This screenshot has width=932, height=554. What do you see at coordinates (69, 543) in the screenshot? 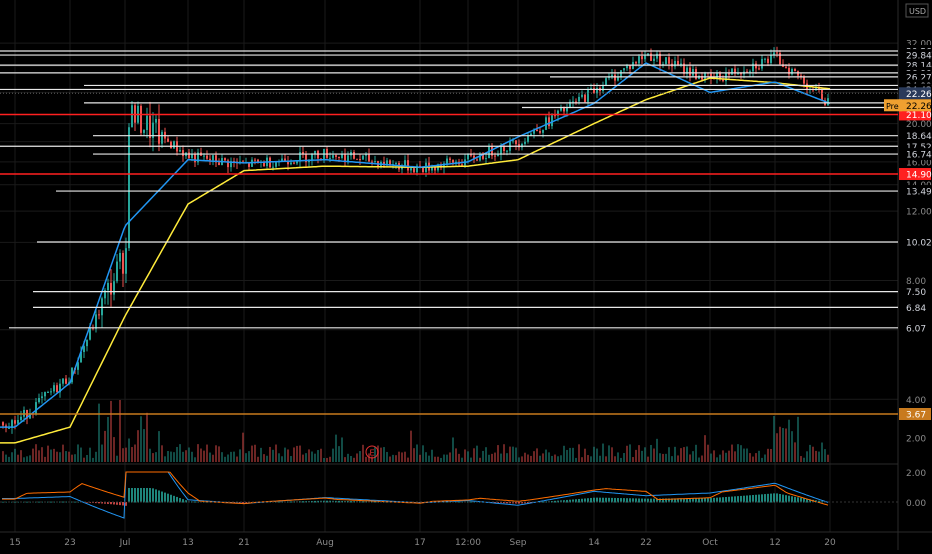
I see `x-axis-tick: 23` at bounding box center [69, 543].